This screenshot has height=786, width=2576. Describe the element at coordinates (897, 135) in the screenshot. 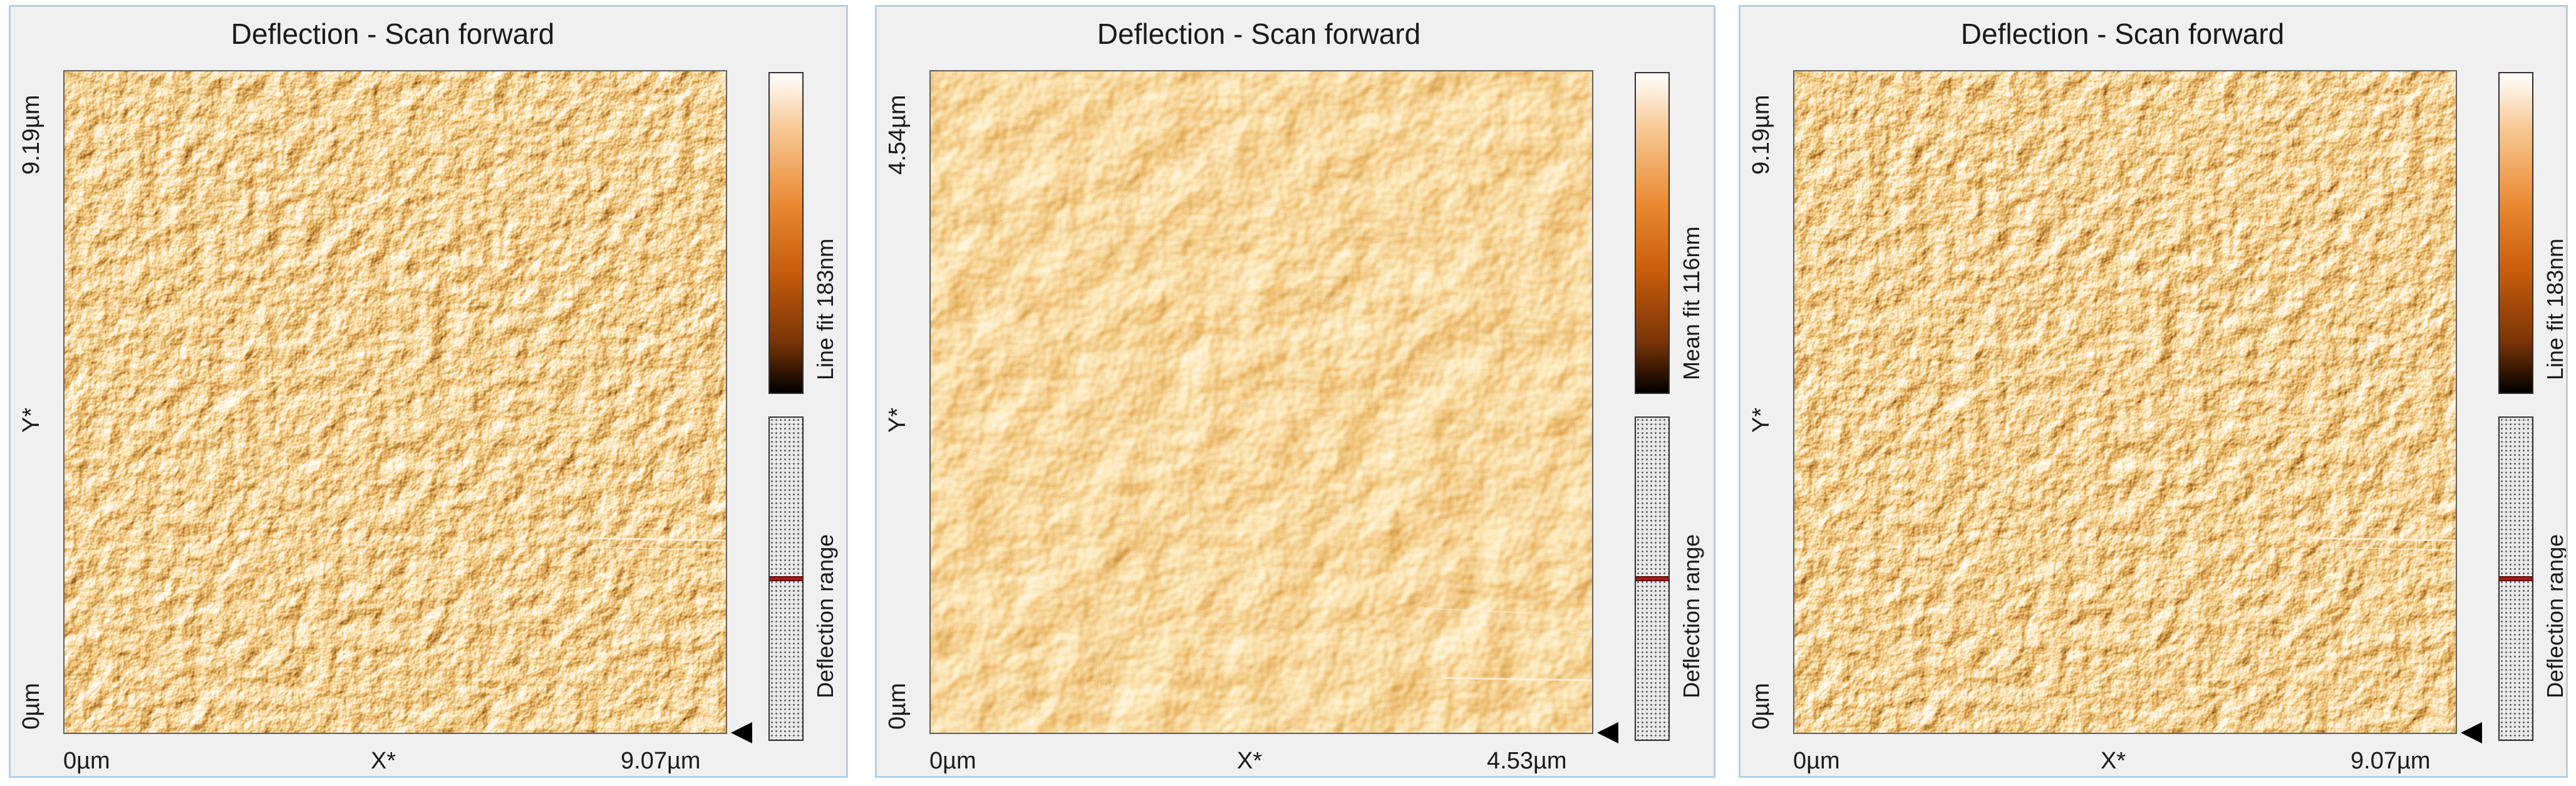

I see `y-axis-max-label: 4.54µm` at that location.